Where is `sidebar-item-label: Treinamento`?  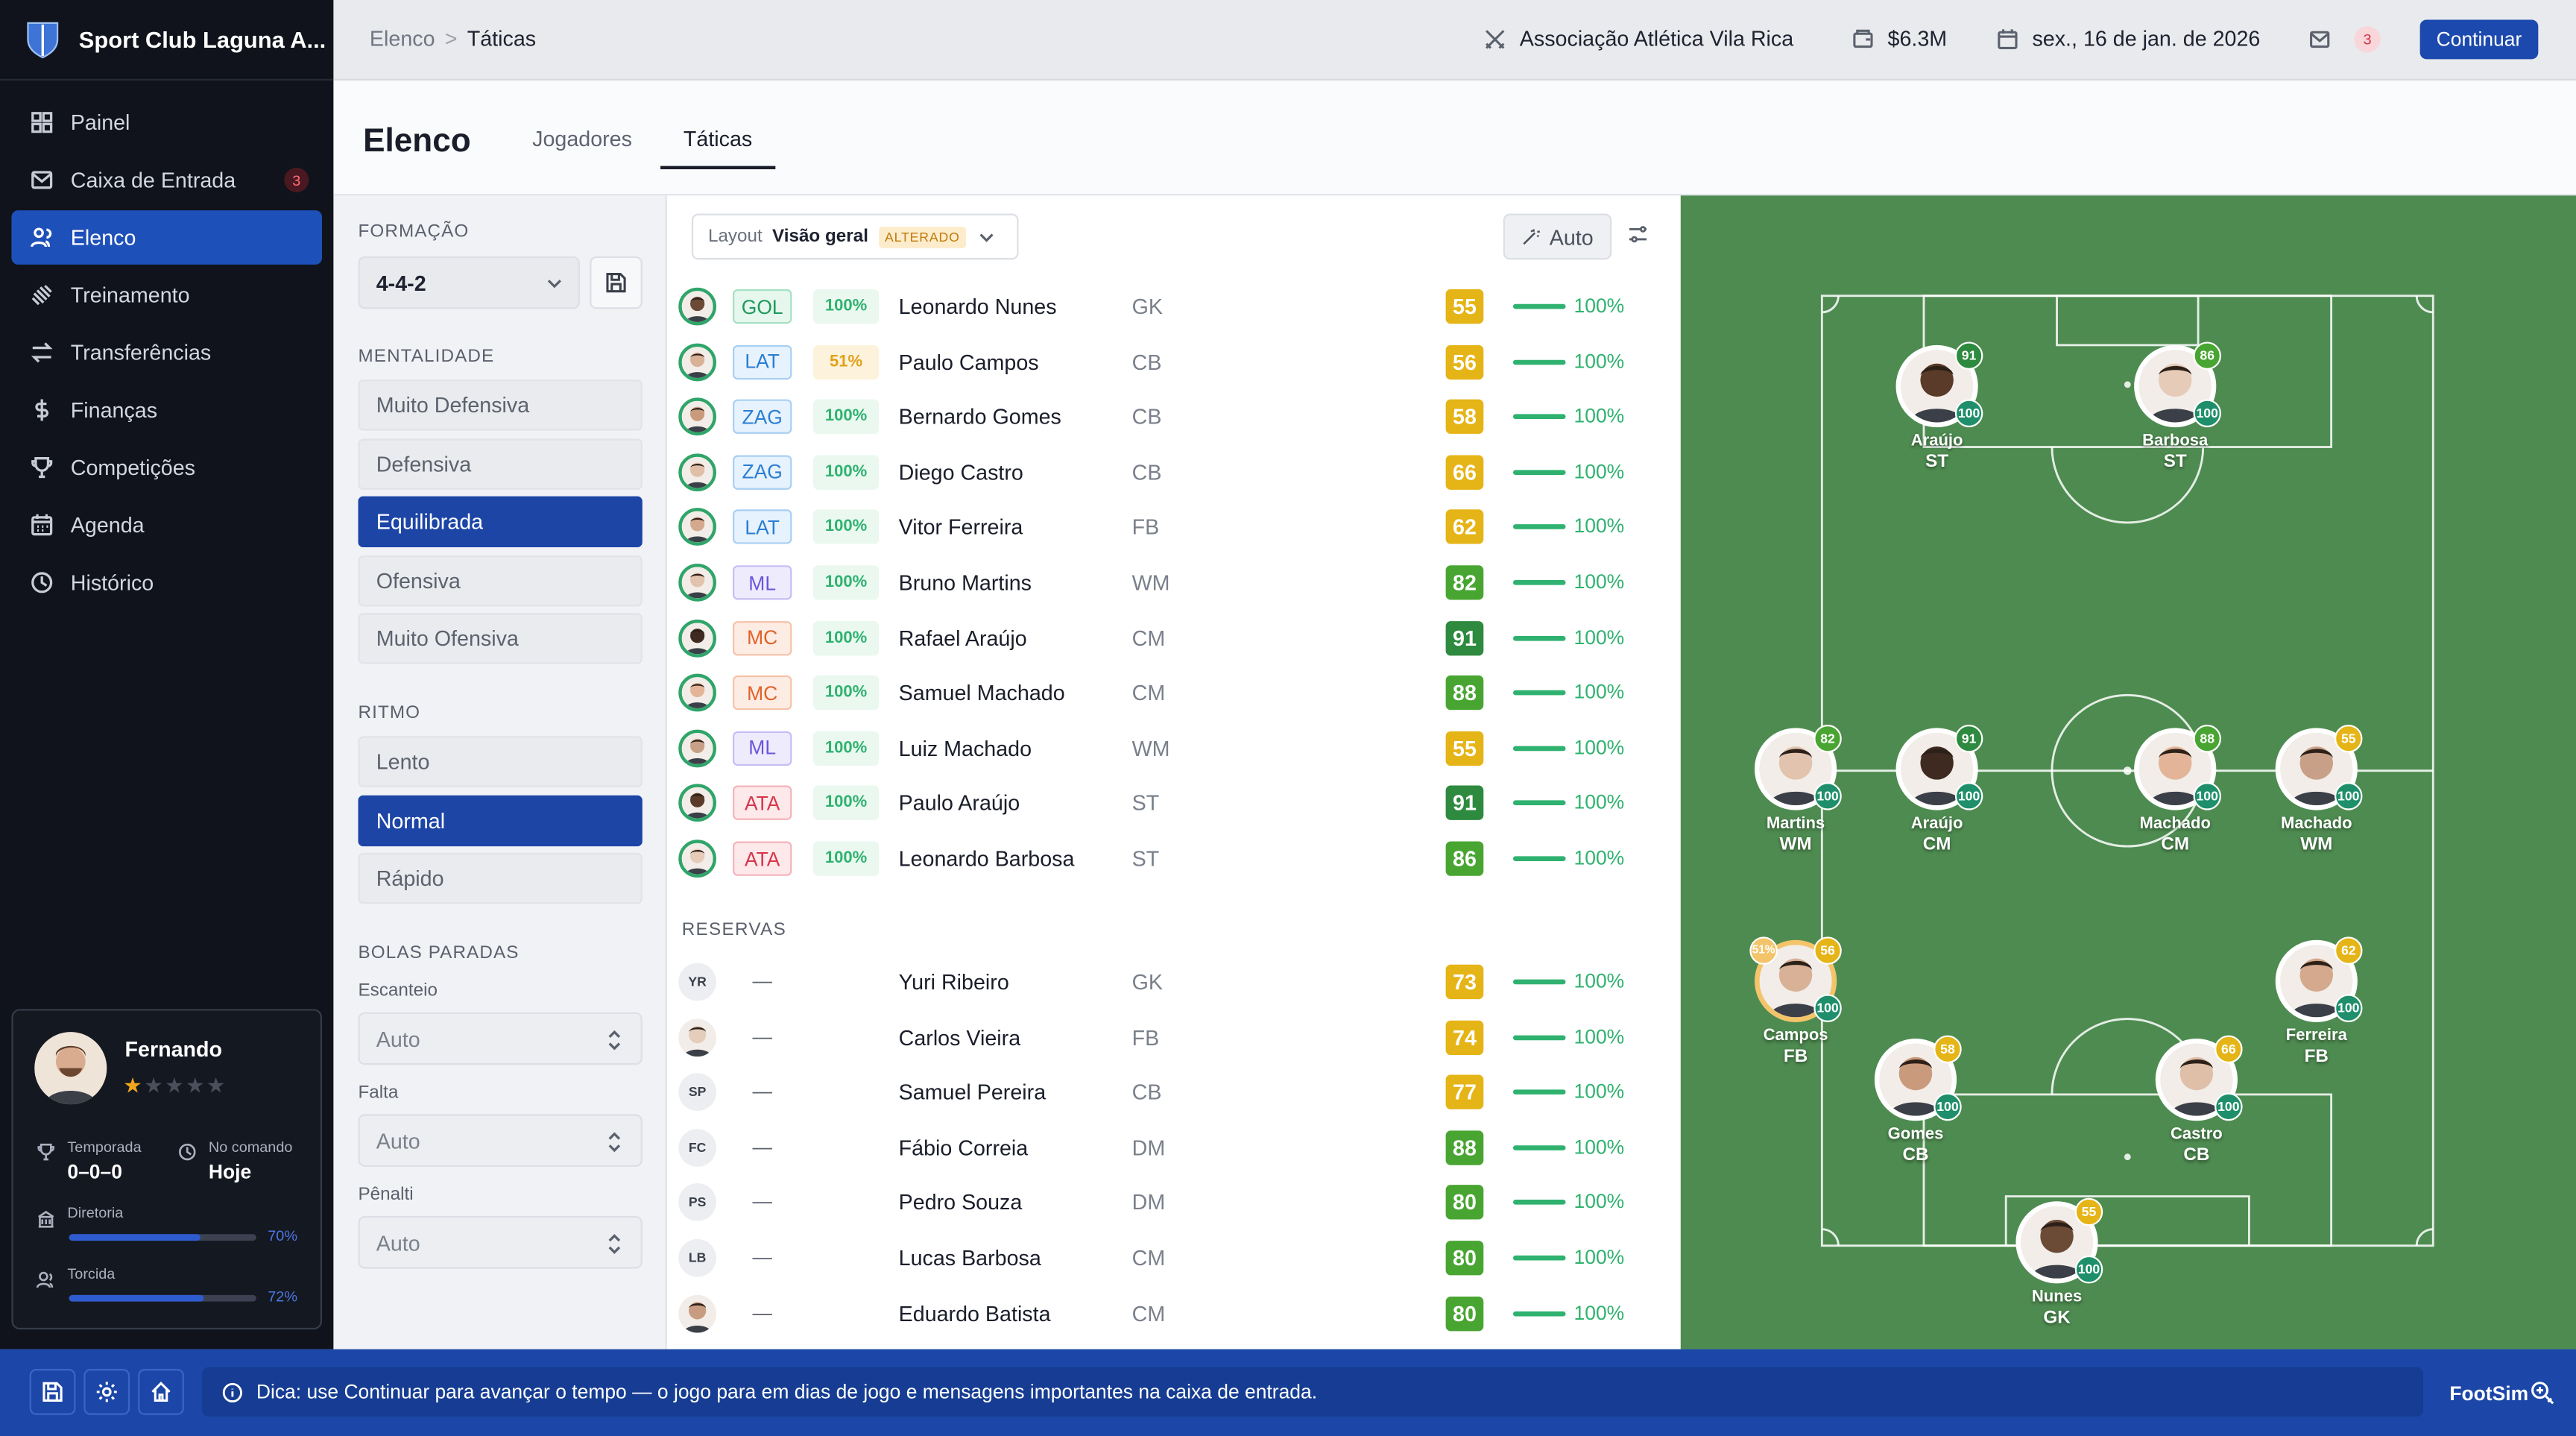 sidebar-item-label: Treinamento is located at coordinates (130, 295).